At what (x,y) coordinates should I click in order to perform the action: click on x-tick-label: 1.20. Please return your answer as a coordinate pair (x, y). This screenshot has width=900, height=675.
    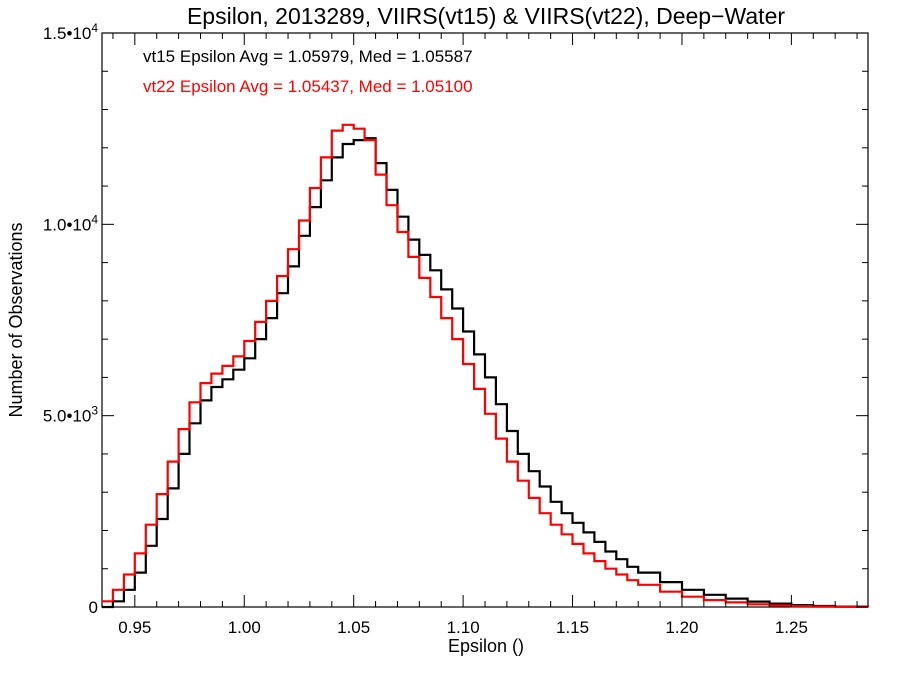
    Looking at the image, I should click on (681, 627).